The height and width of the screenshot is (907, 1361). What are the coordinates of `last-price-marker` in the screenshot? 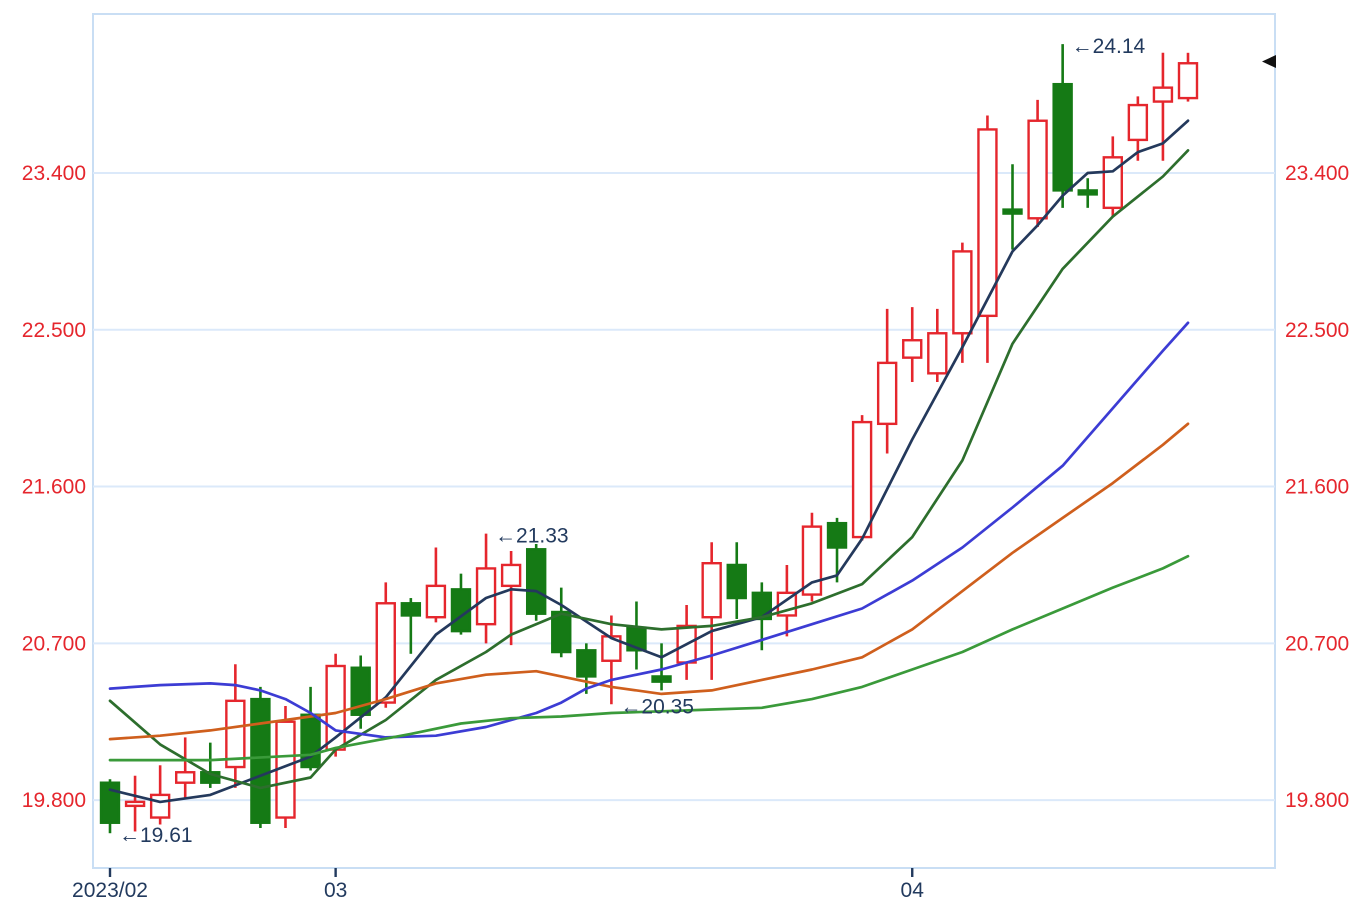 It's located at (1269, 62).